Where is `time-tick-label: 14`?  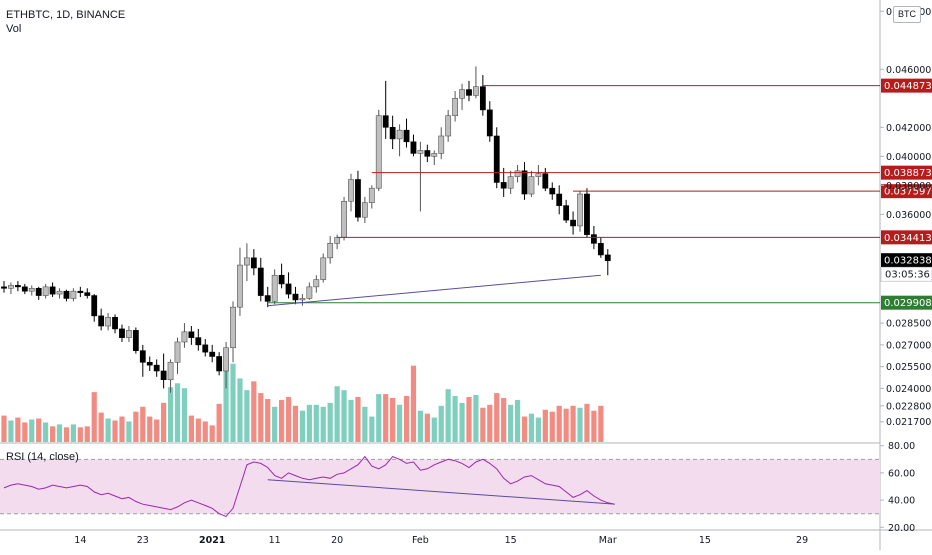
time-tick-label: 14 is located at coordinates (80, 540).